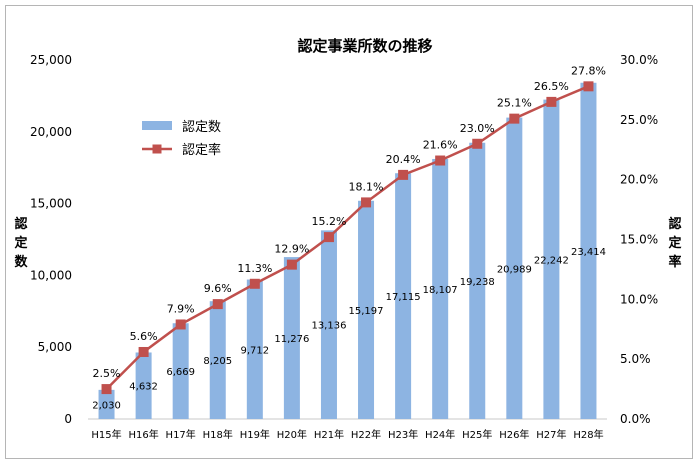  I want to click on bar-data-label: 19,238, so click(477, 282).